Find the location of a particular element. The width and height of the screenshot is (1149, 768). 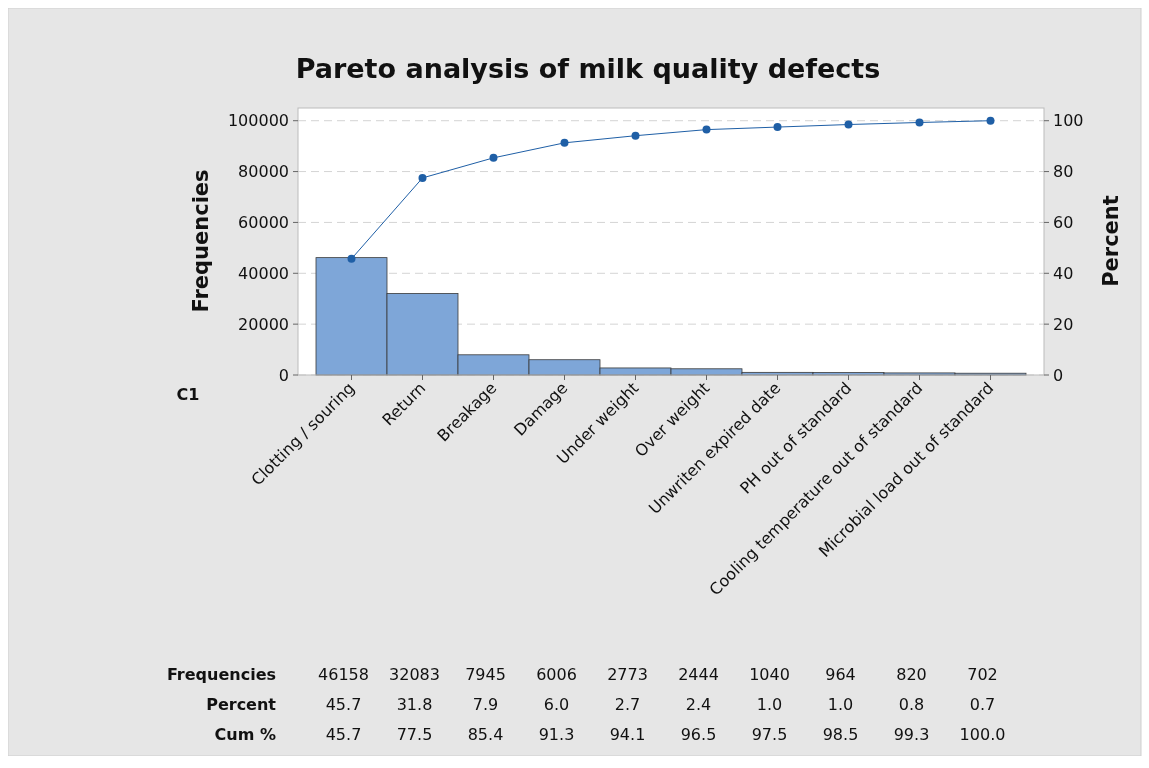

y-tick-label: 40000 is located at coordinates (263, 273).